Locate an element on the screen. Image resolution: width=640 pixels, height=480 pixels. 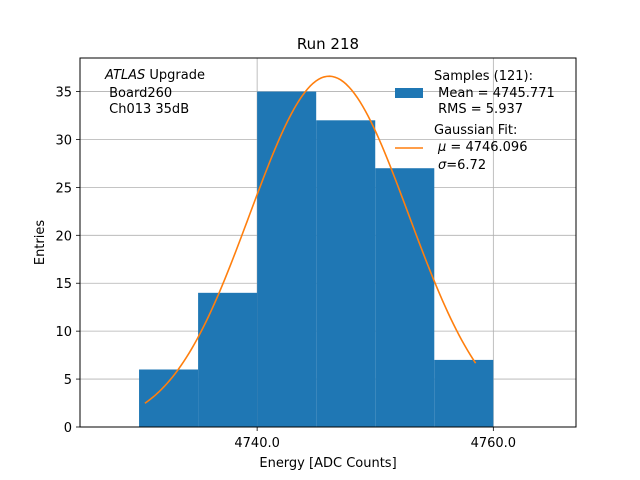
annotation-atlas: ATLAS is located at coordinates (124, 75).